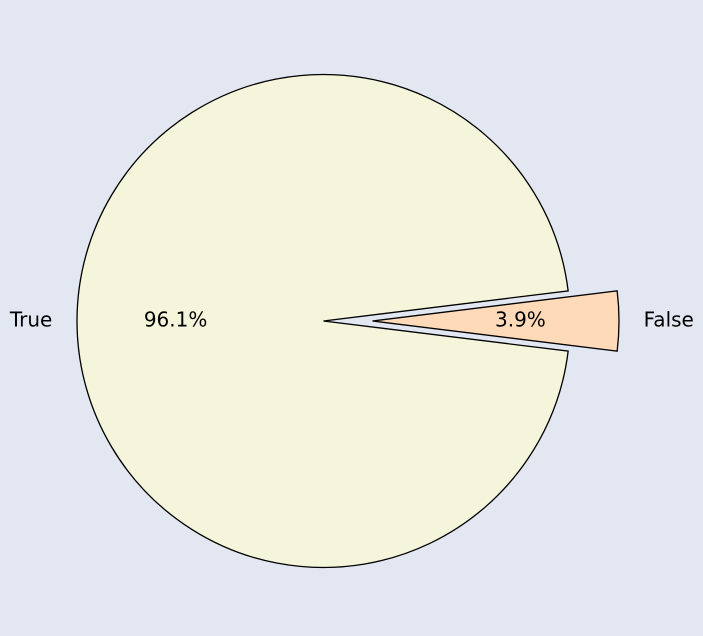 This screenshot has width=703, height=636. Describe the element at coordinates (669, 320) in the screenshot. I see `pie-label-false: False` at that location.